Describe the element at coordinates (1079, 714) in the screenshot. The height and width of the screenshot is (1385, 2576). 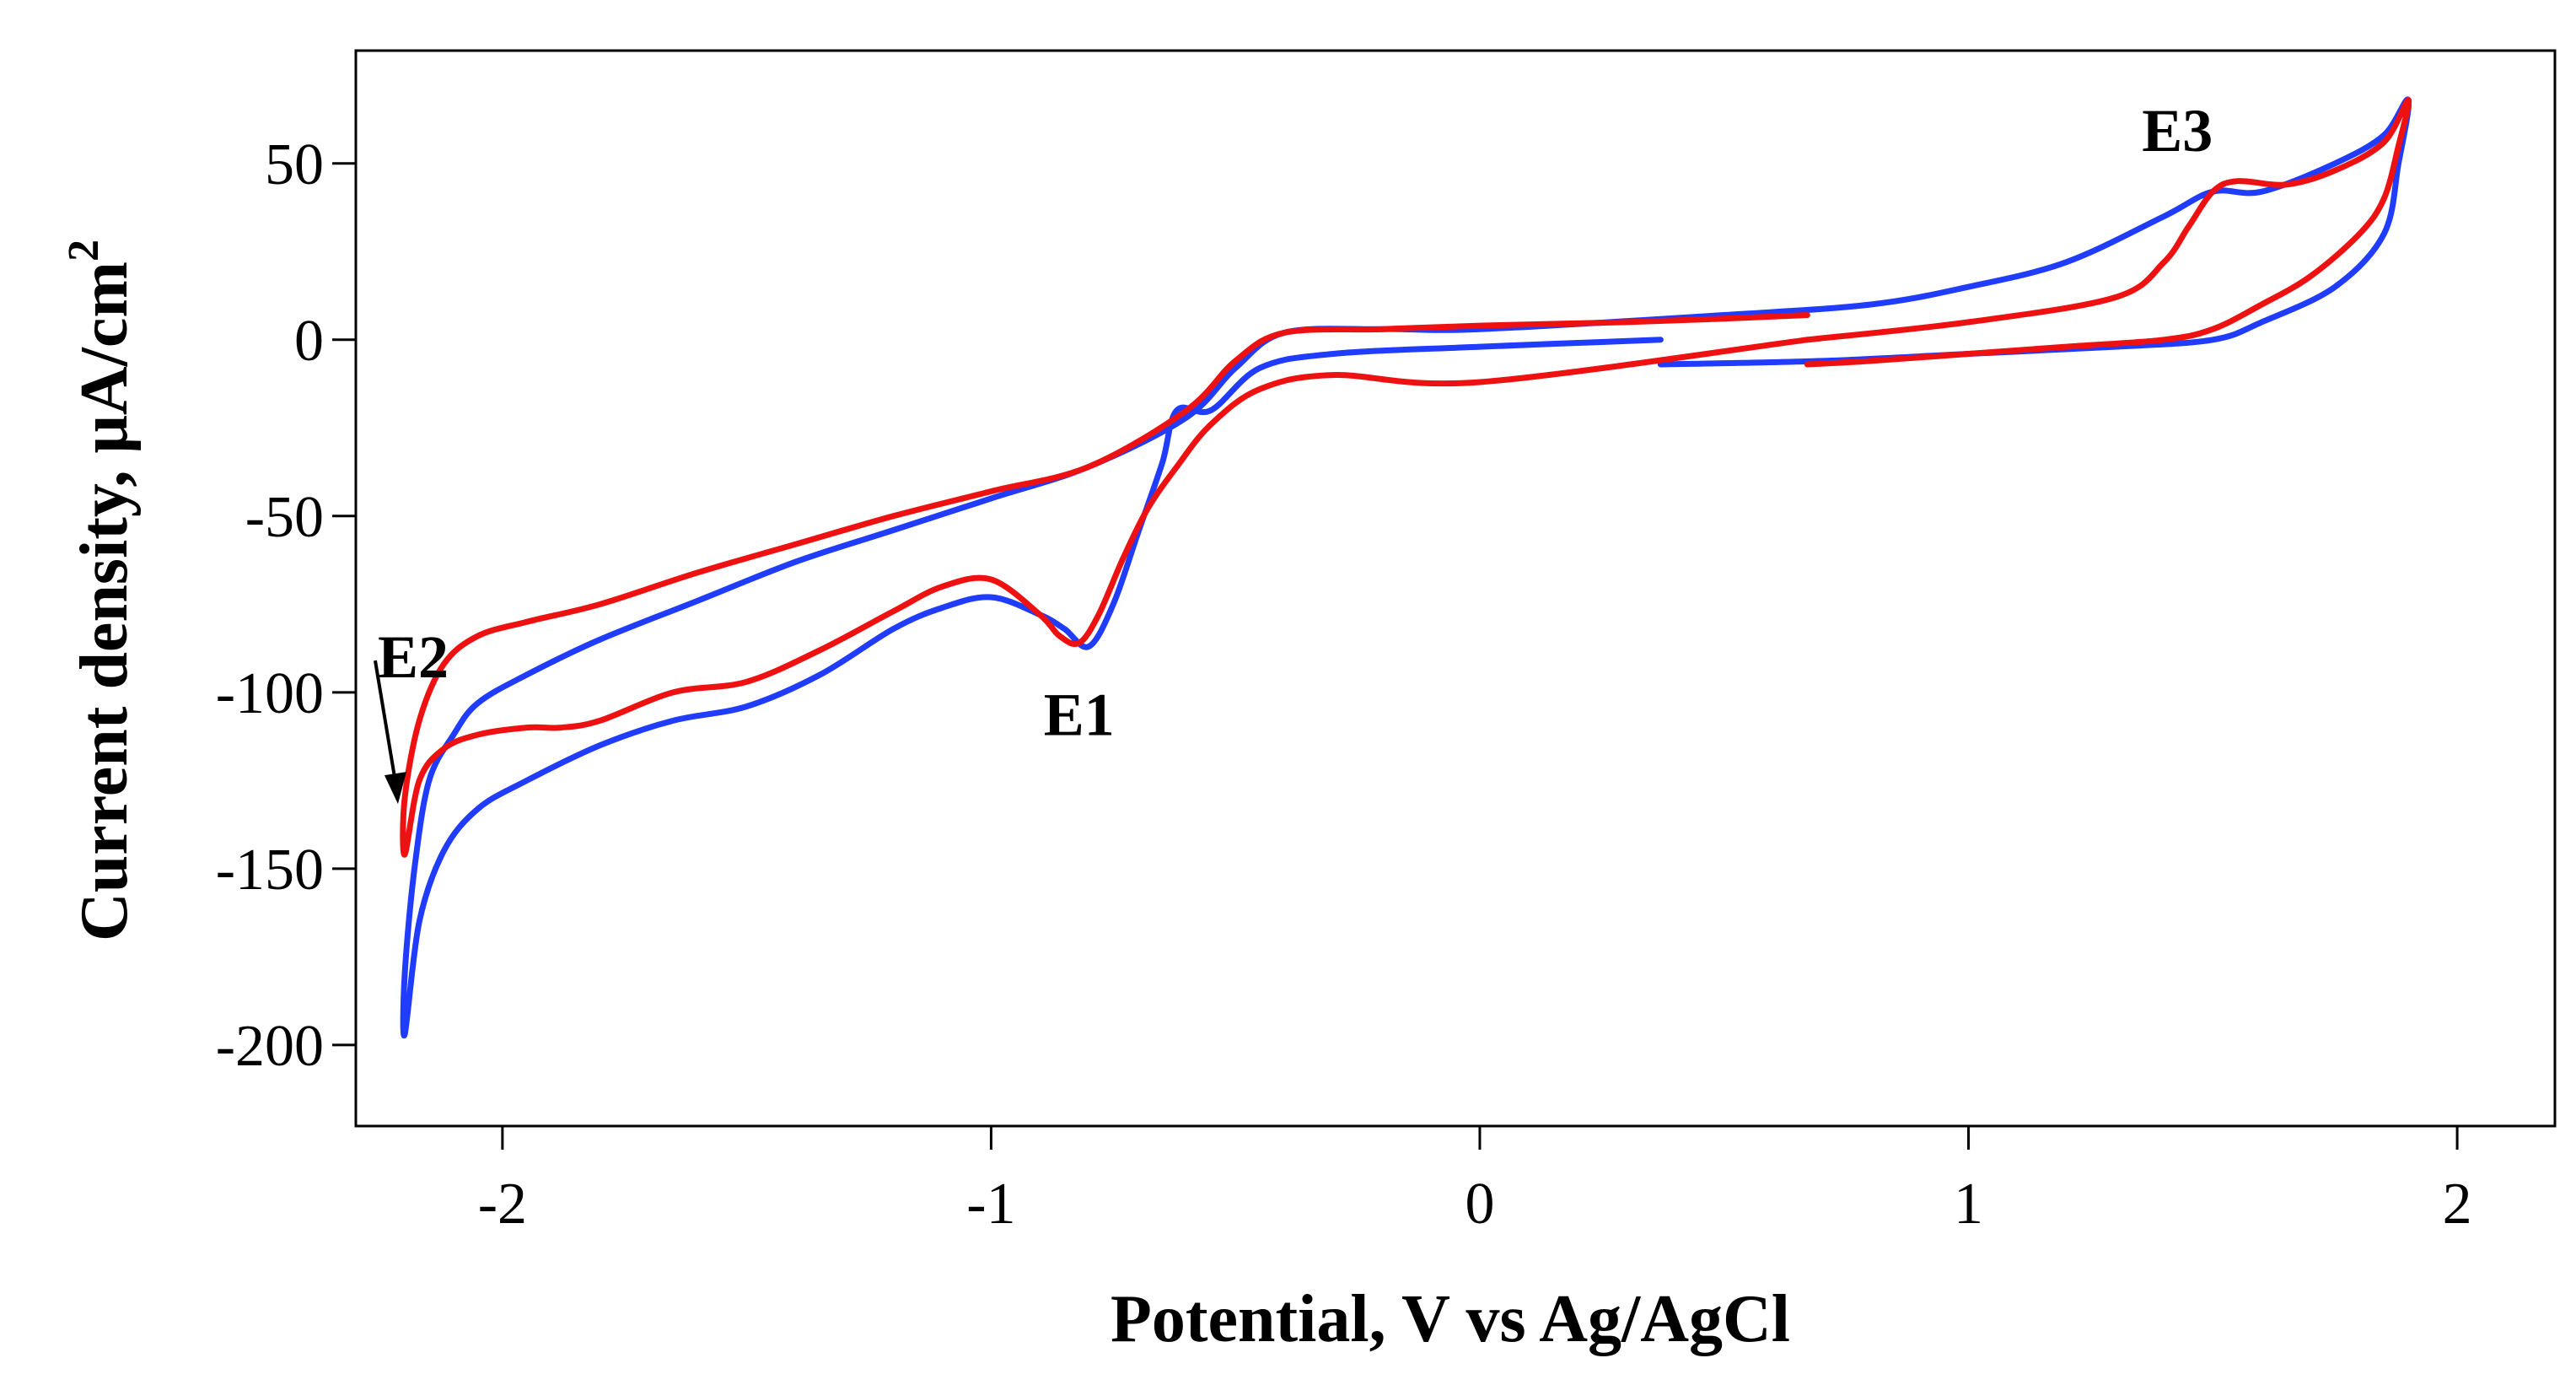
I see `annotation-e1: E1` at that location.